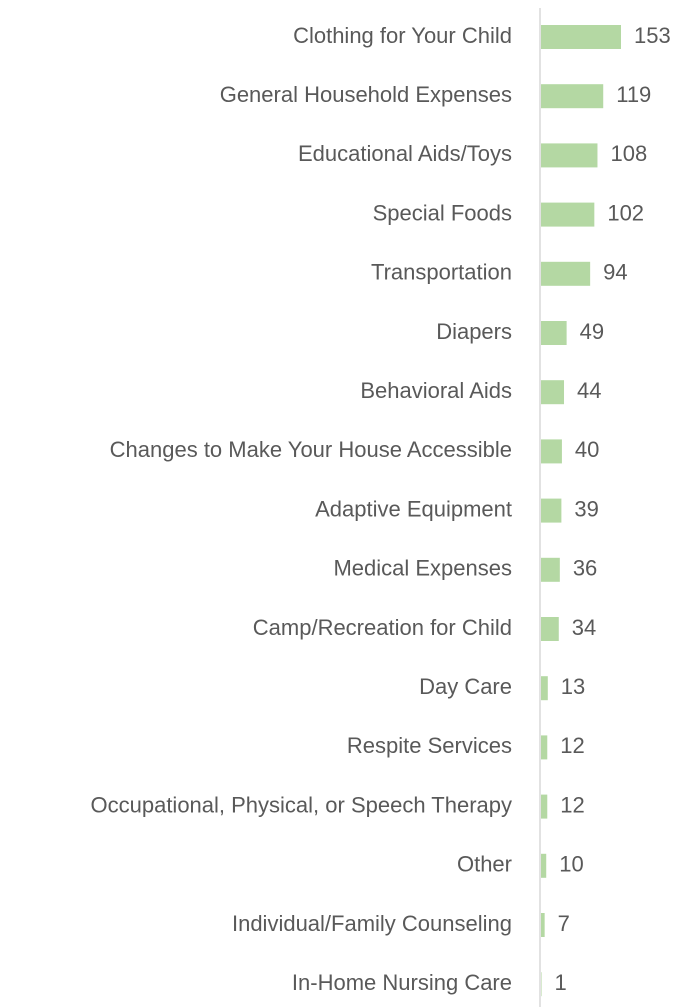  I want to click on category-label: Medical Expenses, so click(422, 568).